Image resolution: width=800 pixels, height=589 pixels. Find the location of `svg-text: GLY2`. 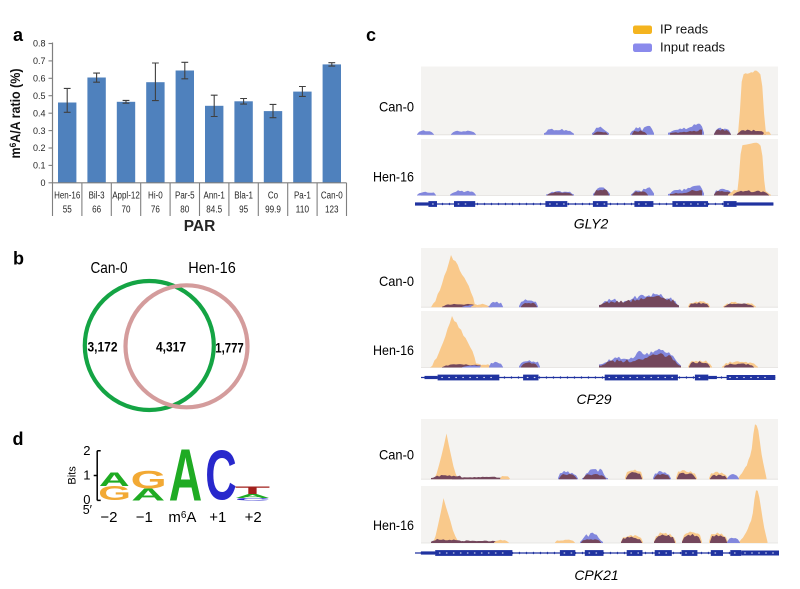

svg-text: GLY2 is located at coordinates (591, 224).